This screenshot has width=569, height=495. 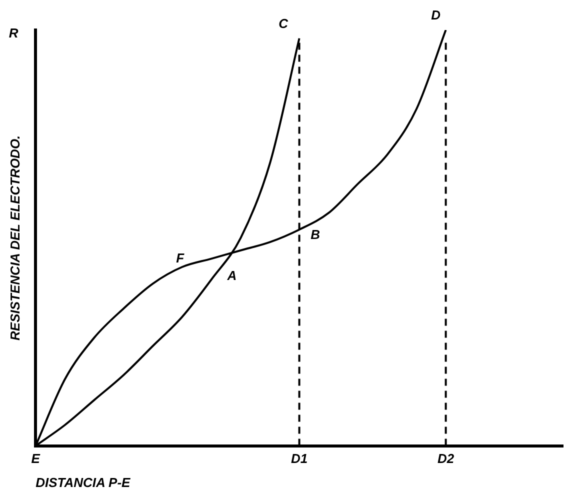 I want to click on y-axis-title: RESISTENCIA DEL ELECTRODO., so click(x=14, y=237).